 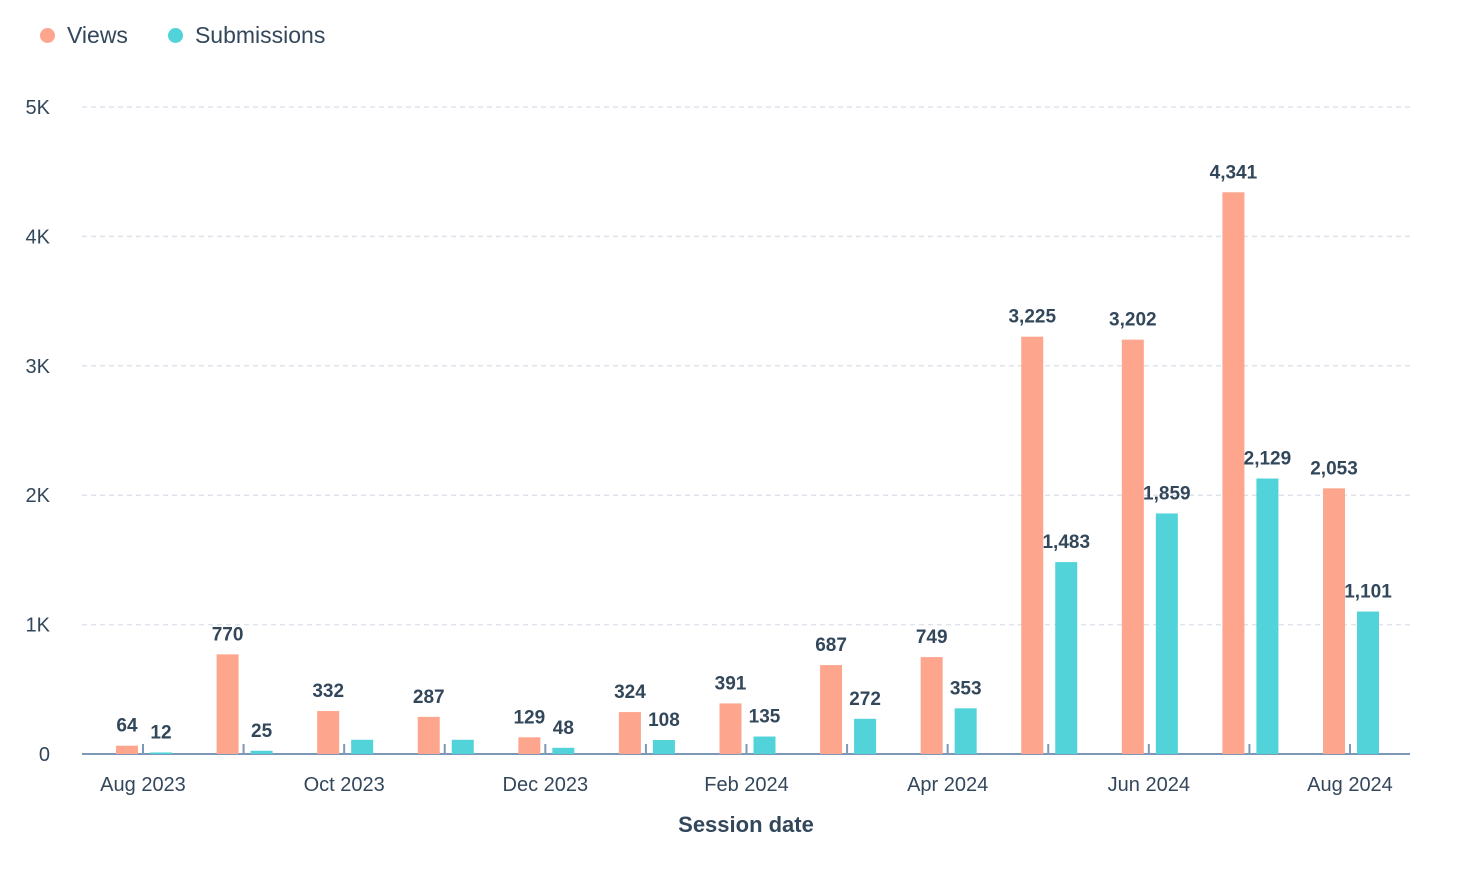 I want to click on legend-label-views: Views, so click(x=97, y=35).